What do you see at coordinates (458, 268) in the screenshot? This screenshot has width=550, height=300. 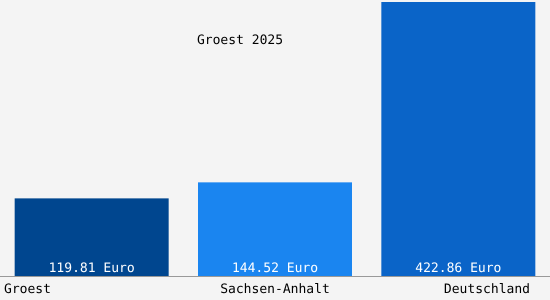 I see `data-label: 422.86 Euro` at bounding box center [458, 268].